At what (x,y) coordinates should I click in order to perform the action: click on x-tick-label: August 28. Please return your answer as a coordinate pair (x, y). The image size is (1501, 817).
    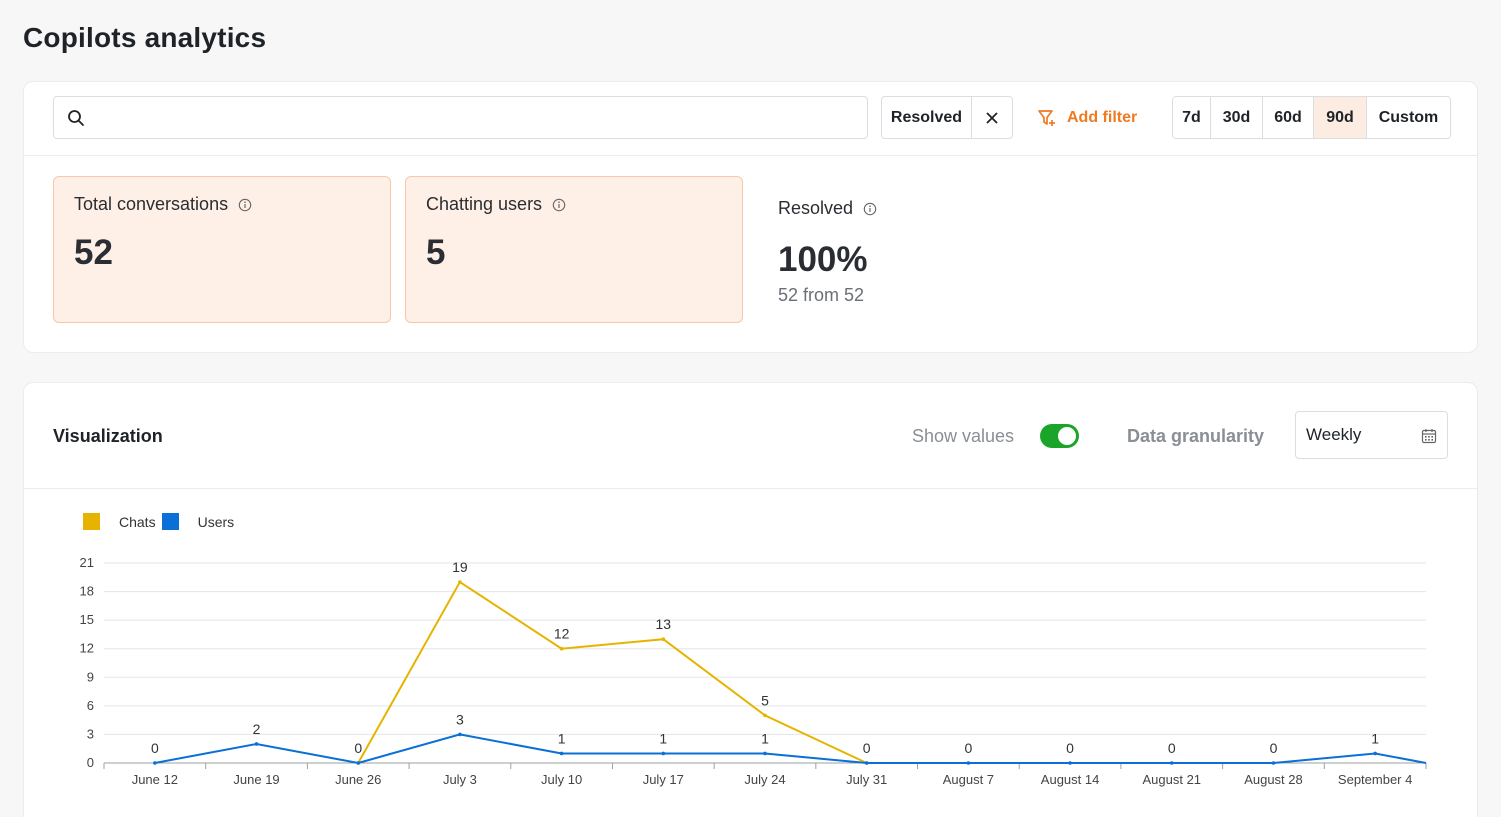
    Looking at the image, I should click on (1273, 779).